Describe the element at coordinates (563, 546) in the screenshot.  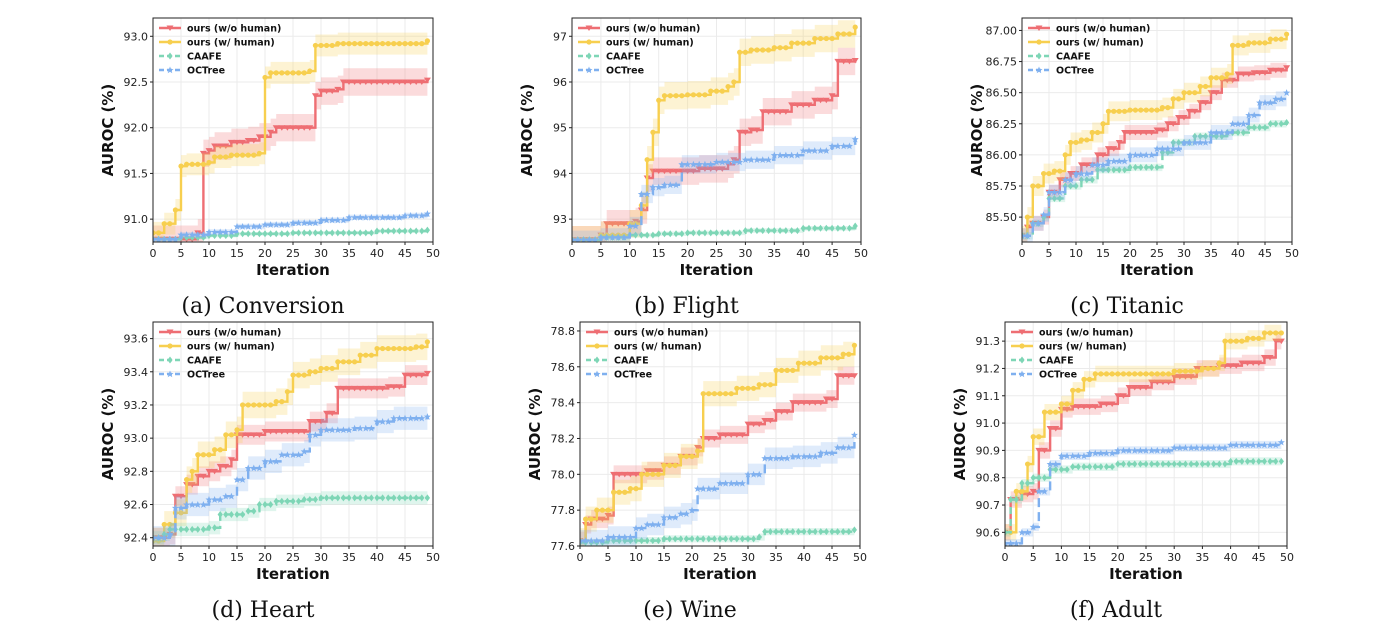
I see `y-tick-label: 77.6` at that location.